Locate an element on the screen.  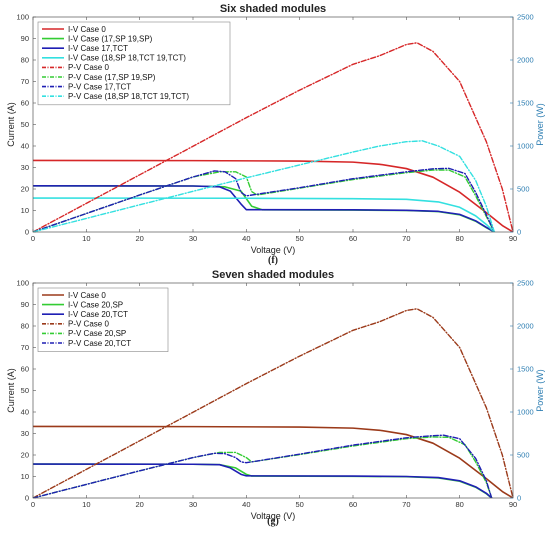
legend-label-6: P-V Case 17,TCT is located at coordinates (99, 86).